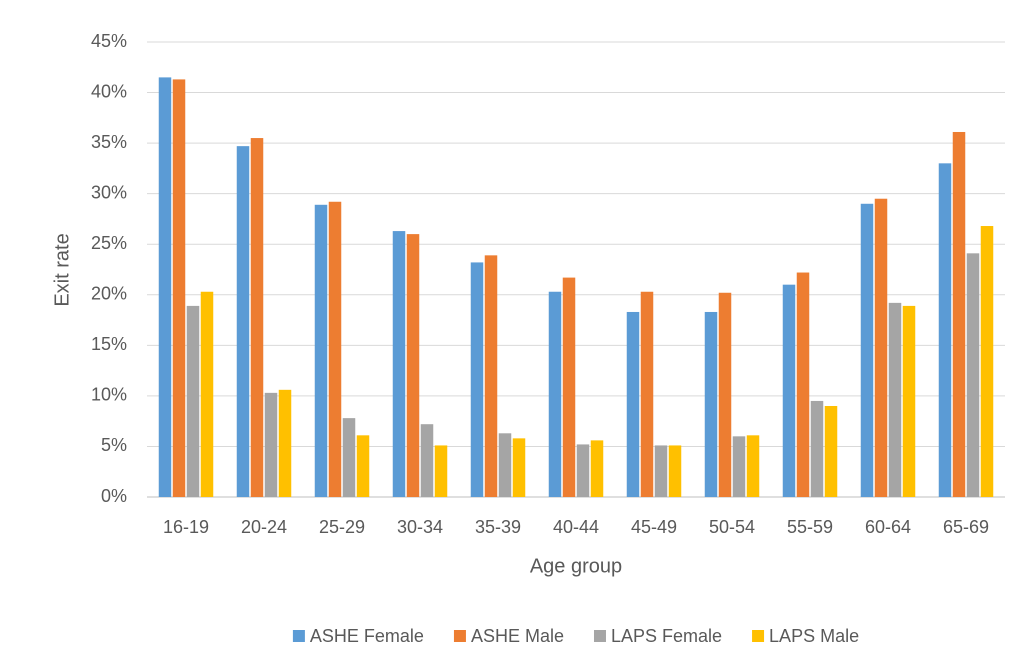  Describe the element at coordinates (186, 527) in the screenshot. I see `x-tick-label: 16-19` at that location.